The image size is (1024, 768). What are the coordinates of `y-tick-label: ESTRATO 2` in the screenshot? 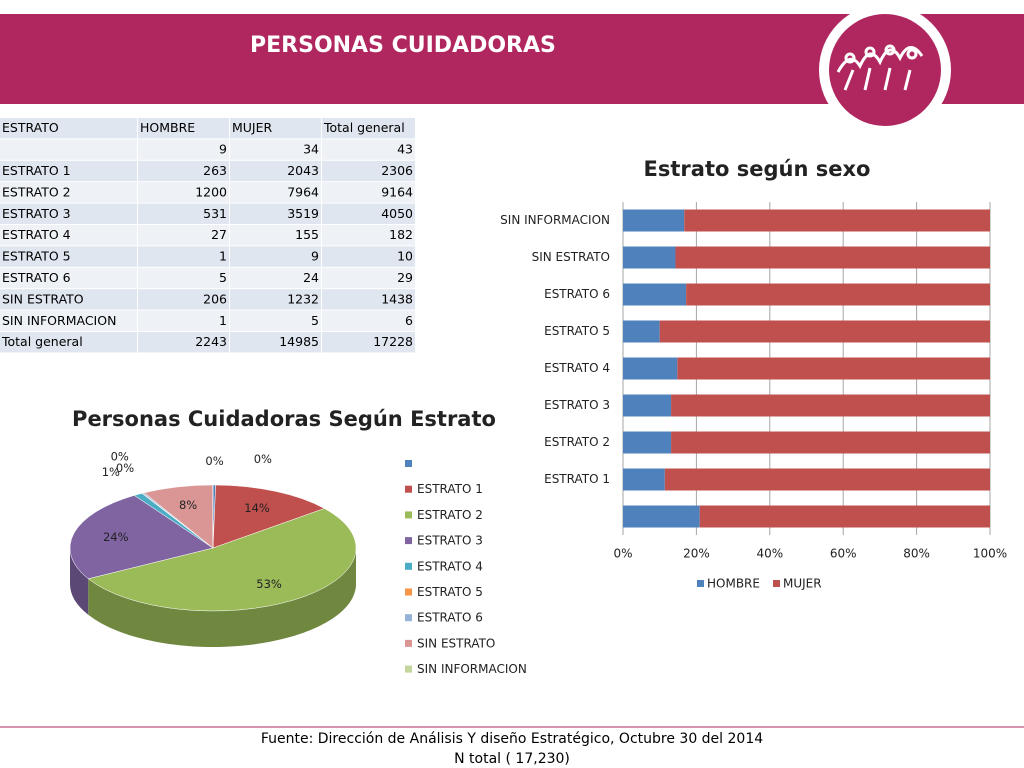 It's located at (577, 442).